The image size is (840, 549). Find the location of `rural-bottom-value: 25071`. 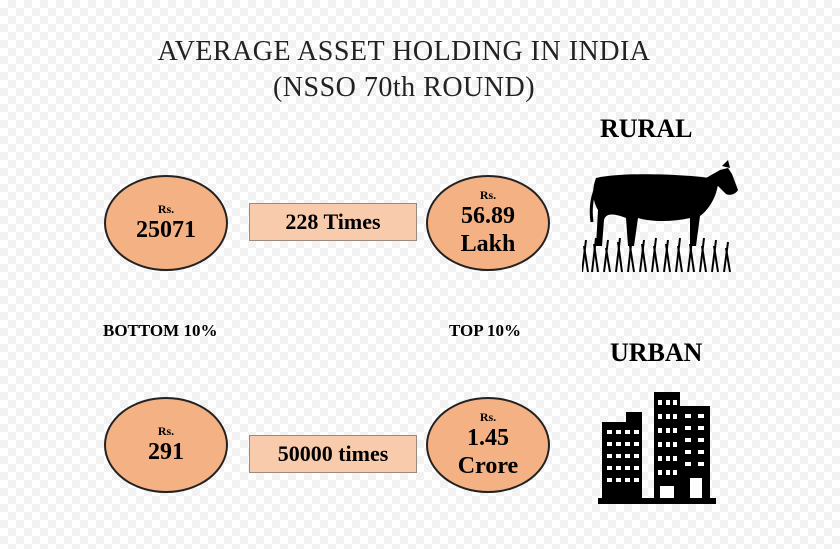

rural-bottom-value: 25071 is located at coordinates (166, 230).